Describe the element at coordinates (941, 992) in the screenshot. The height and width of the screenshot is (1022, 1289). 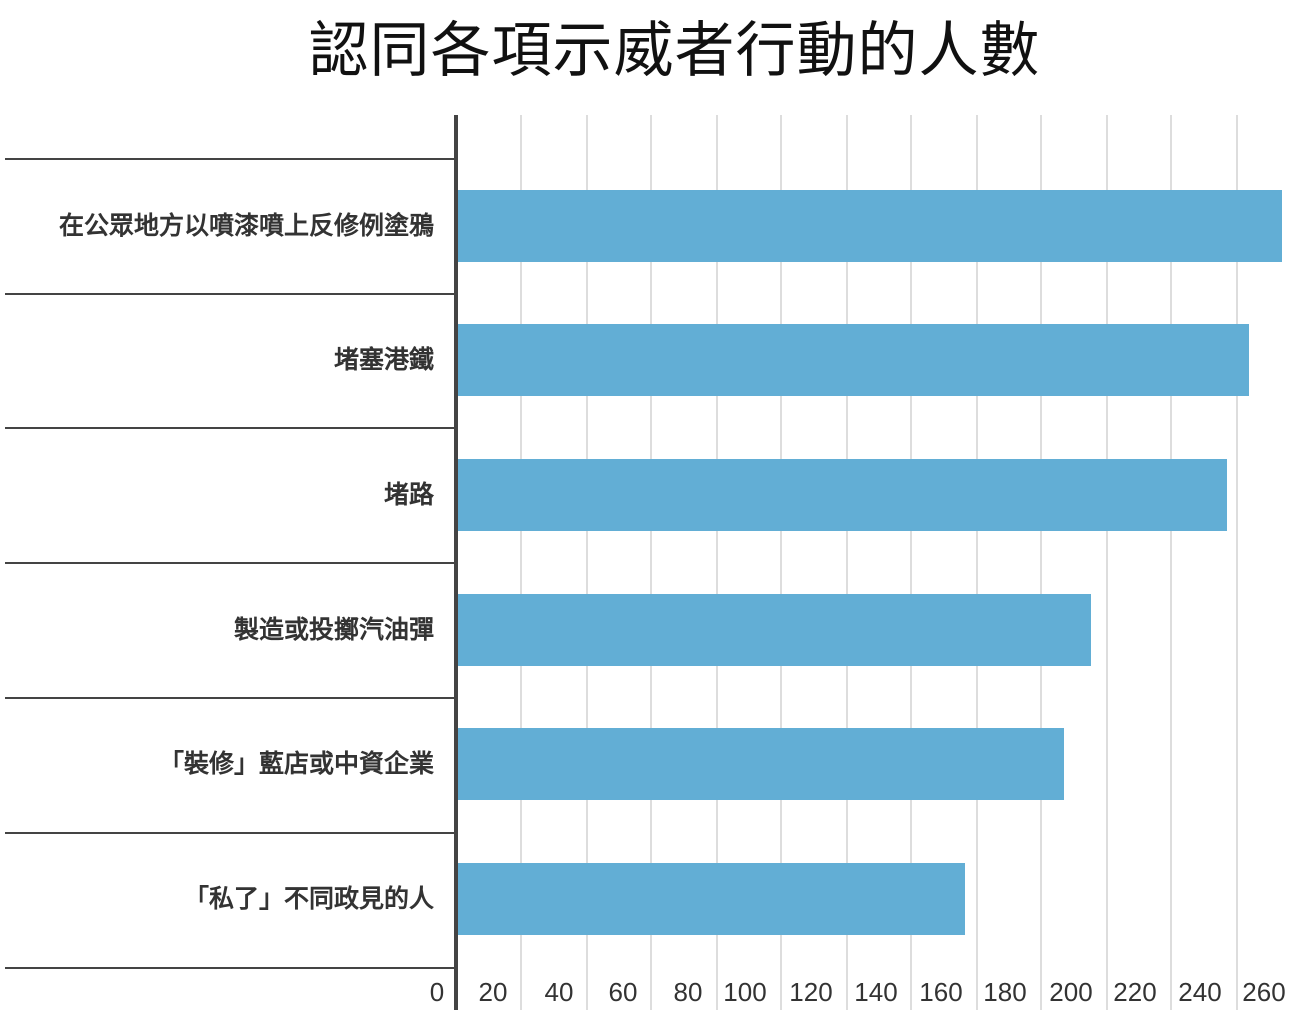
I see `x-tick-label: 160` at that location.